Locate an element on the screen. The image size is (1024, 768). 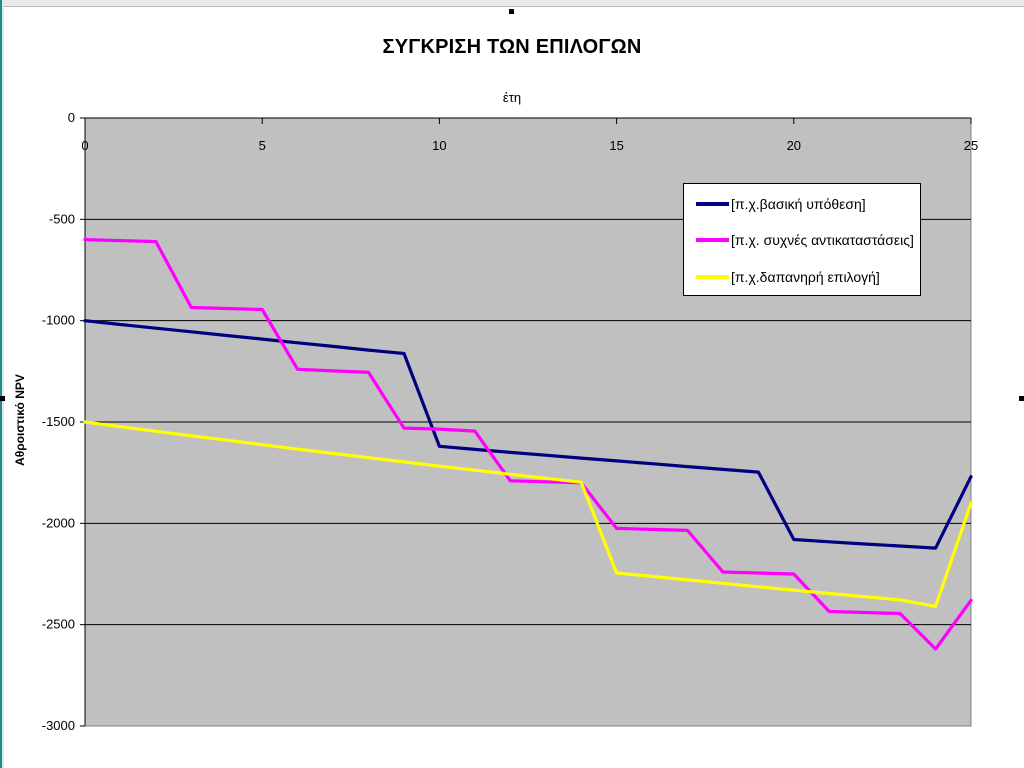
legend-item-frequent-replacements: [π.χ. συχνές αντικαταστάσεις] is located at coordinates (805, 240).